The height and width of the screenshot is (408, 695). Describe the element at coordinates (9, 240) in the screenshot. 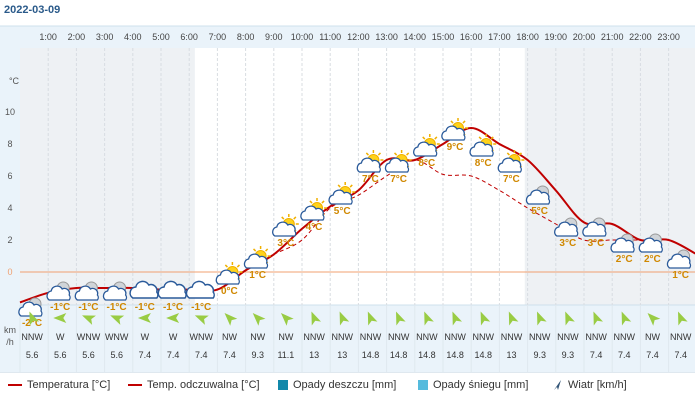

I see `y-tick-label: 2` at that location.